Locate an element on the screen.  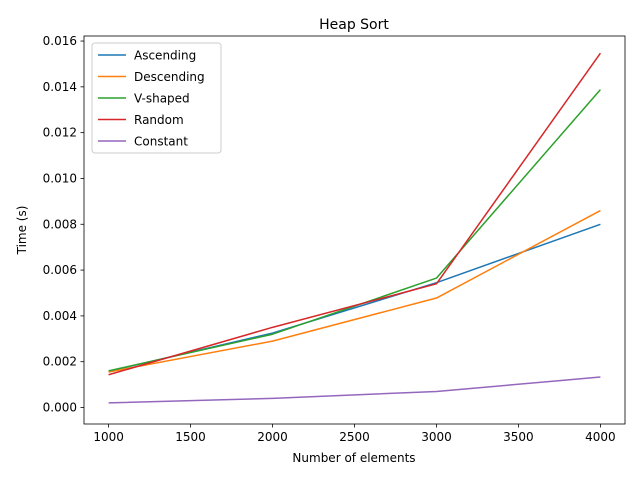
x-tick-label: 3500 is located at coordinates (518, 437).